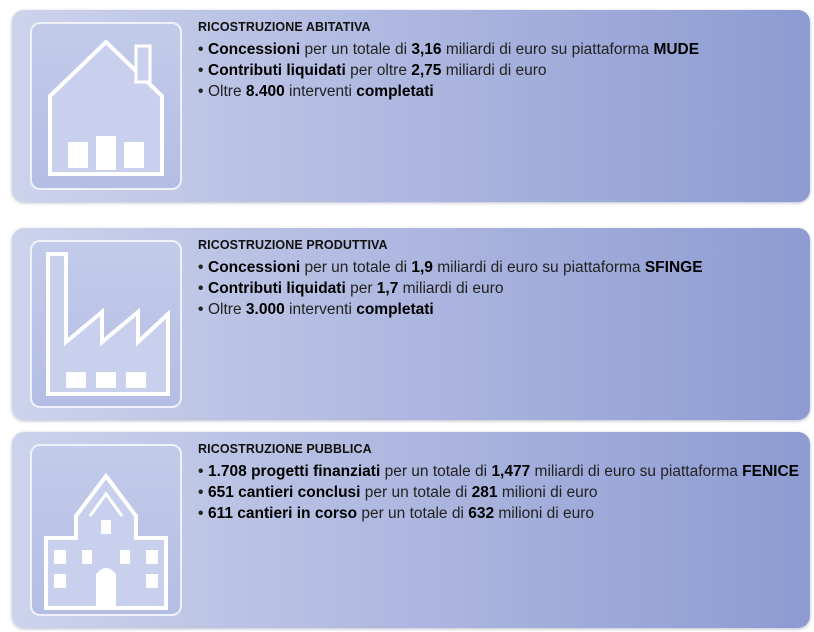 The width and height of the screenshot is (814, 632). What do you see at coordinates (426, 49) in the screenshot?
I see `bold-text: 3,16` at bounding box center [426, 49].